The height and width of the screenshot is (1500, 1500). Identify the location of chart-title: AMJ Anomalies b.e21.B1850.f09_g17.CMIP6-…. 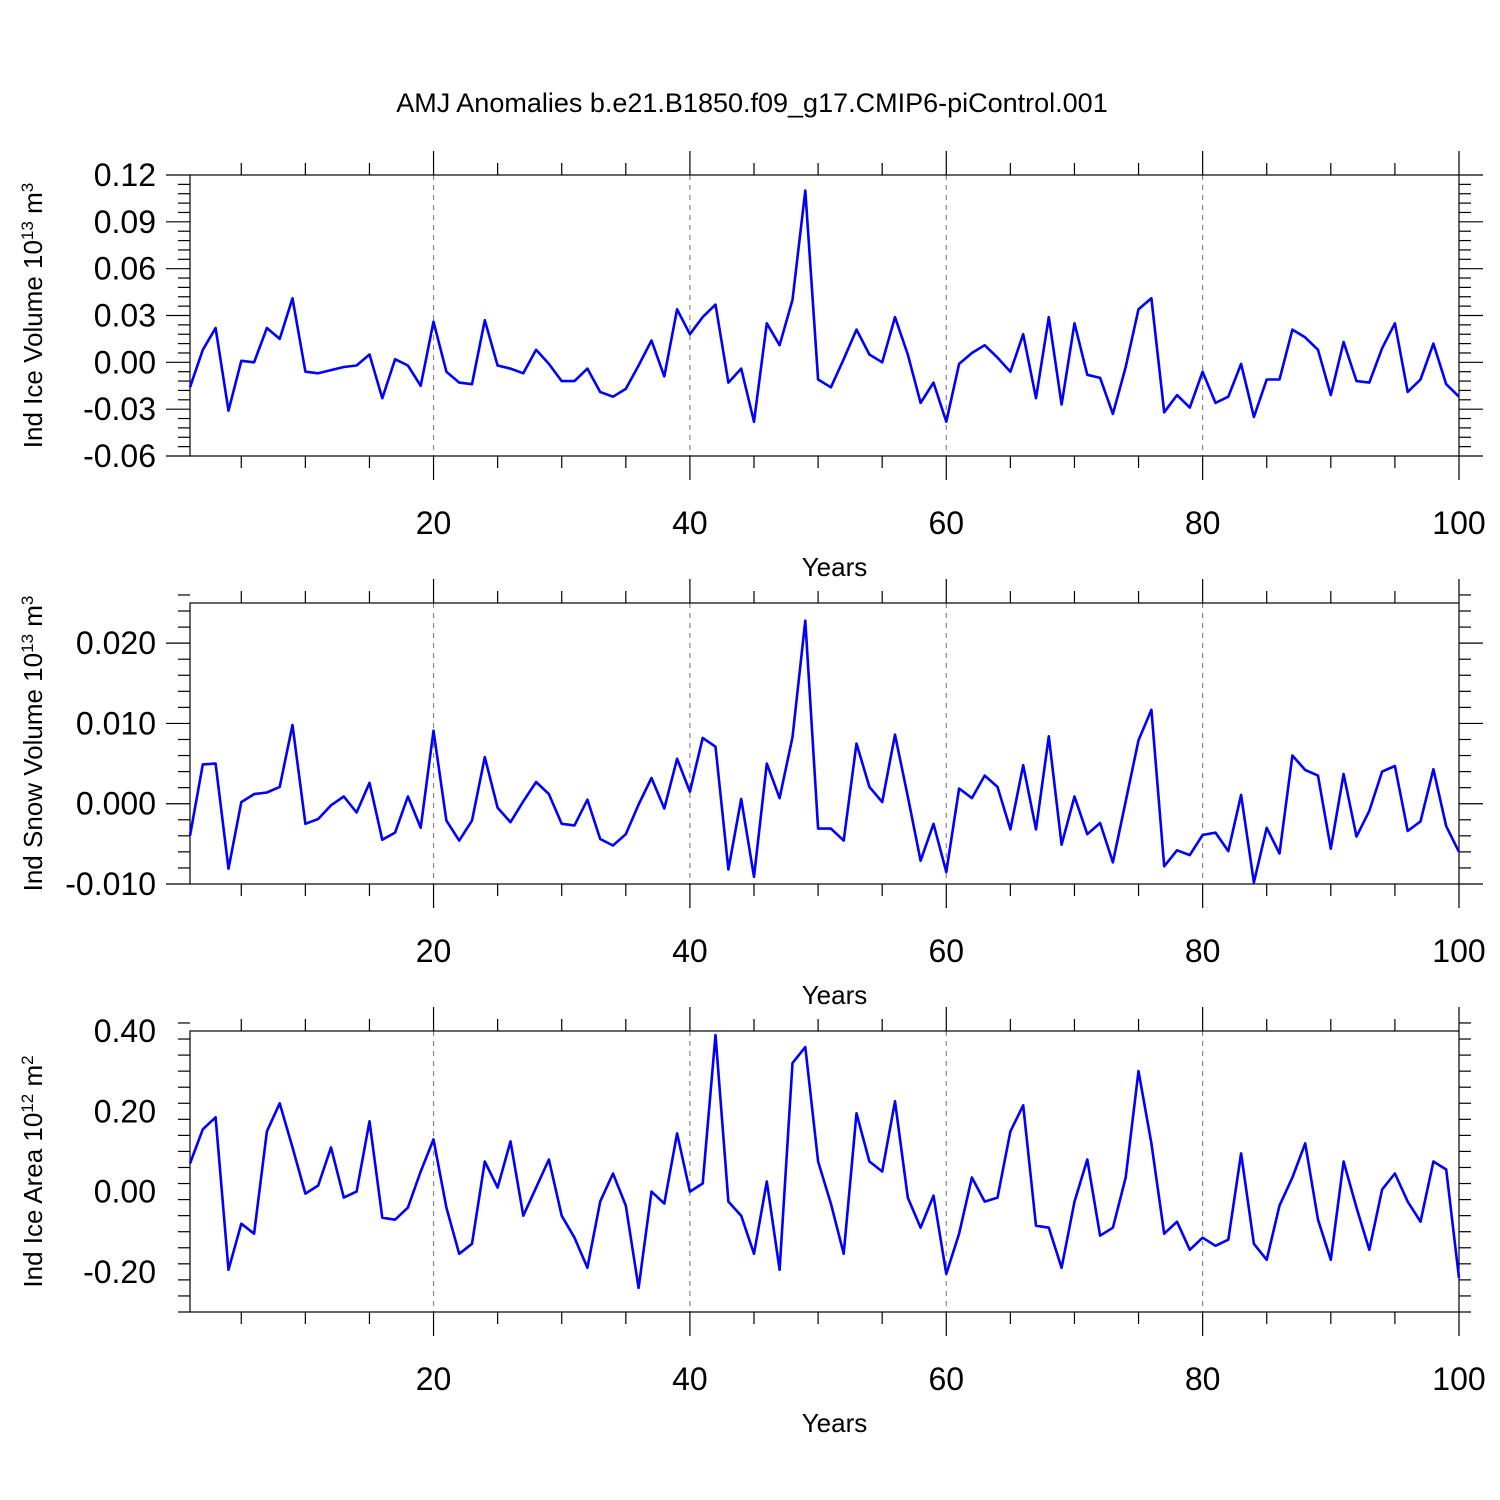
(751, 103).